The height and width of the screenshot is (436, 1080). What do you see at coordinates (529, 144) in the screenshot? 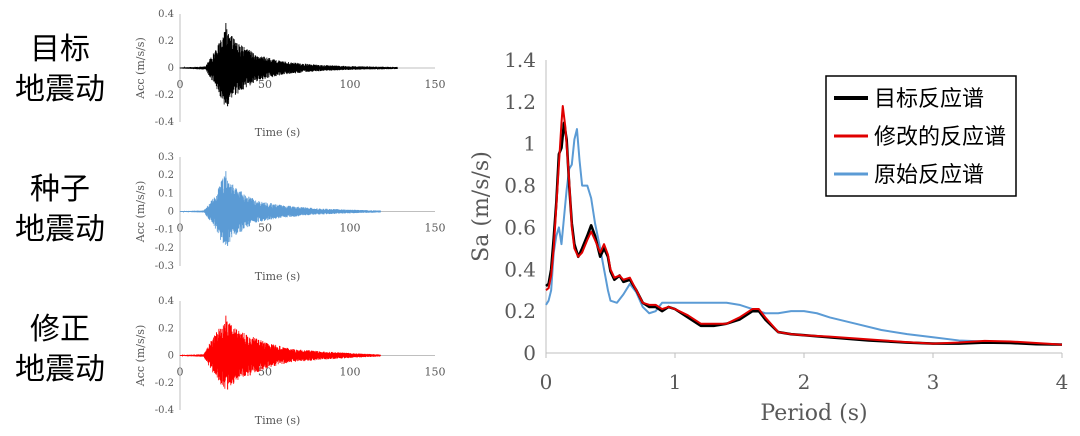
I see `y-tick-label: 1` at bounding box center [529, 144].